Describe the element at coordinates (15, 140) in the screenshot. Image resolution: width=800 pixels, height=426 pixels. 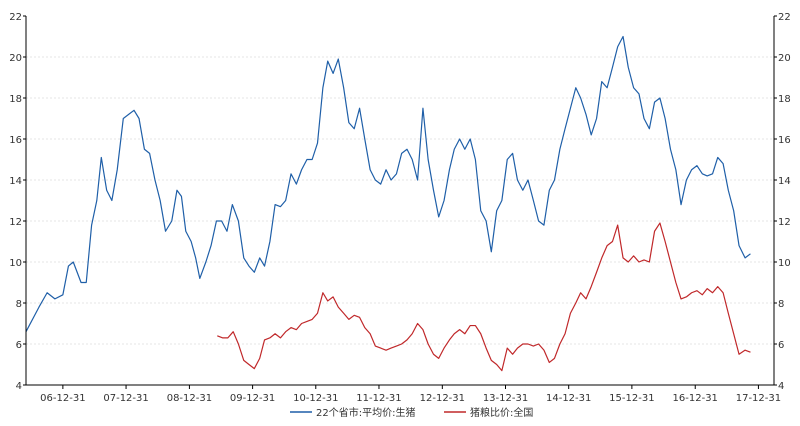
I see `y-tick-label-left: 16` at that location.